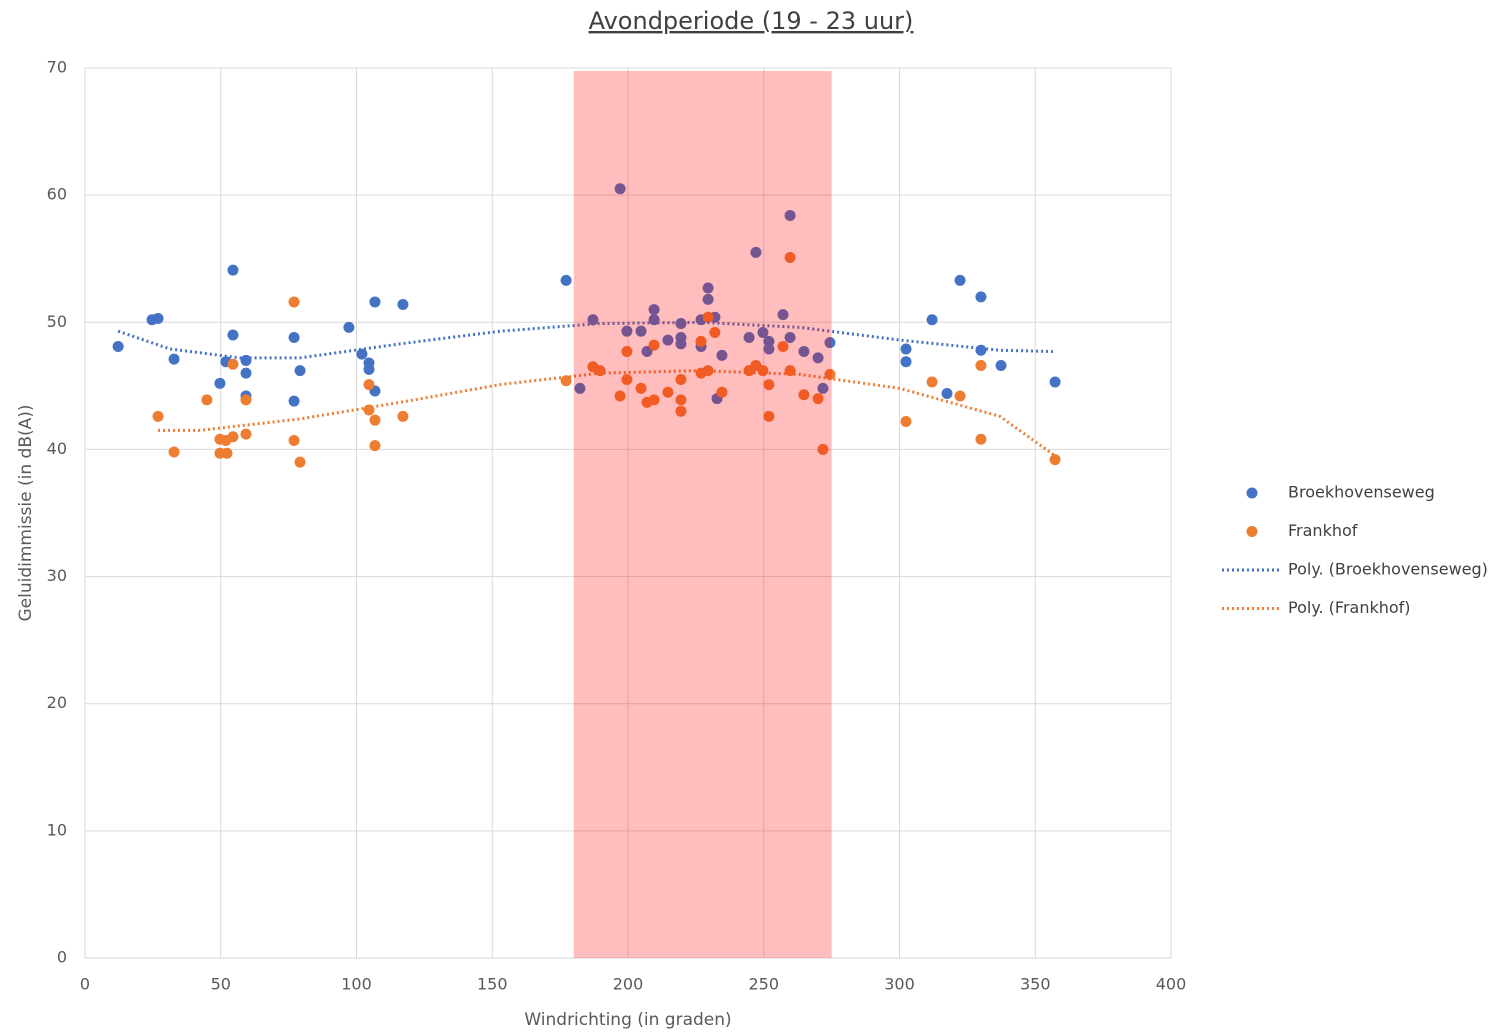 The width and height of the screenshot is (1501, 1033). Describe the element at coordinates (57, 702) in the screenshot. I see `y-tick-label: 20` at that location.